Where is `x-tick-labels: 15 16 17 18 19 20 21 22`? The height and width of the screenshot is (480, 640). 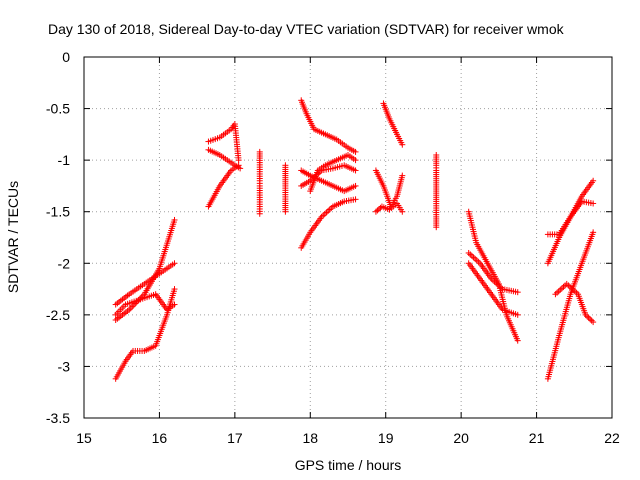 x-tick-labels: 15 16 17 18 19 20 21 22 is located at coordinates (348, 438).